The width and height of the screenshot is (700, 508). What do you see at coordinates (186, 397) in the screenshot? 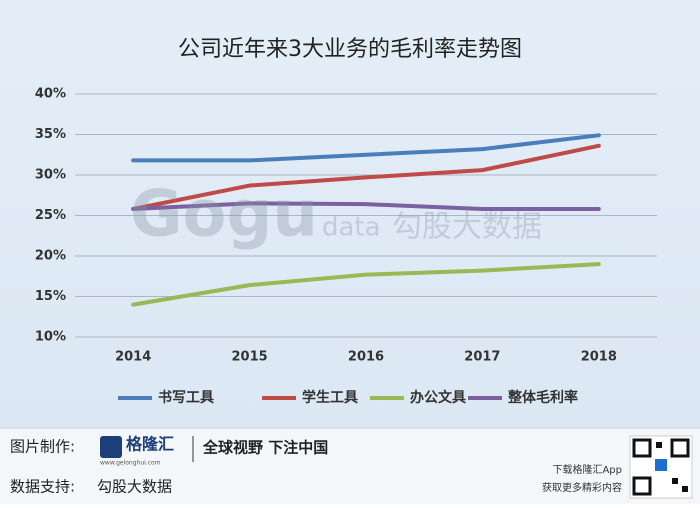
I see `legend-label: 书写工具` at bounding box center [186, 397].